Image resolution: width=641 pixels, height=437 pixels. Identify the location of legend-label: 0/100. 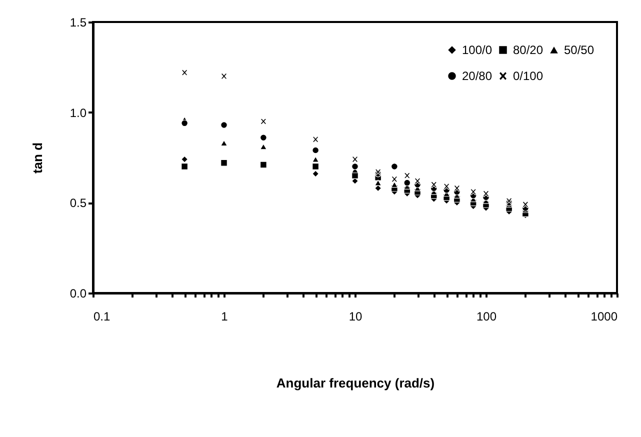
(528, 76).